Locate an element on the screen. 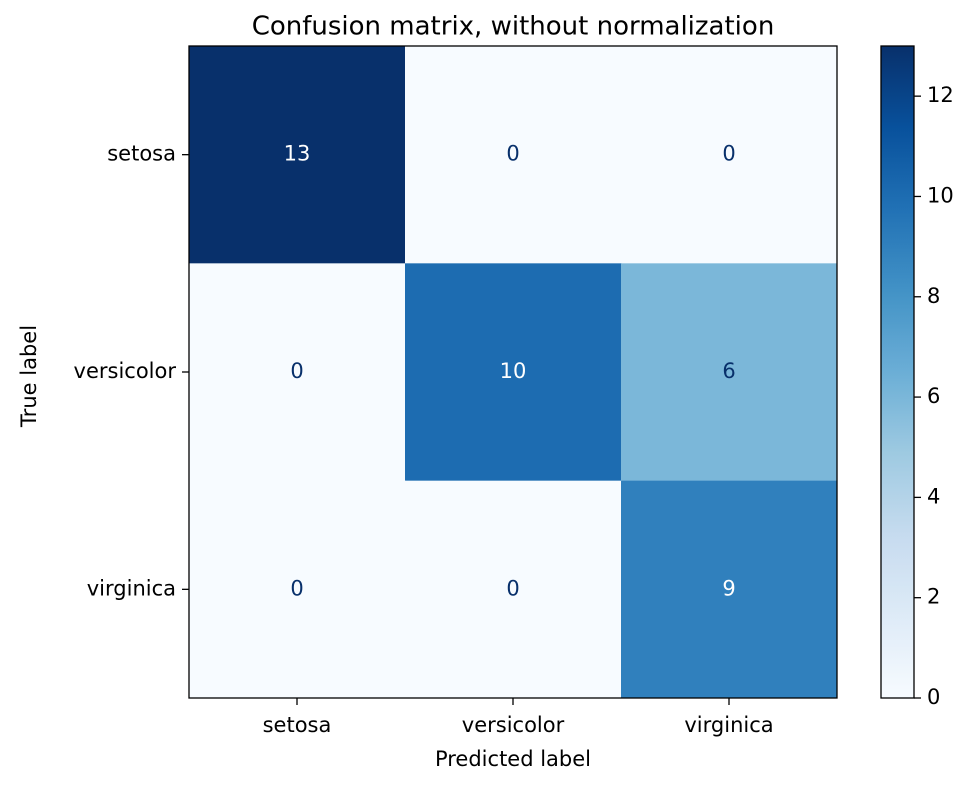  y-tick-label: setosa is located at coordinates (141, 154).